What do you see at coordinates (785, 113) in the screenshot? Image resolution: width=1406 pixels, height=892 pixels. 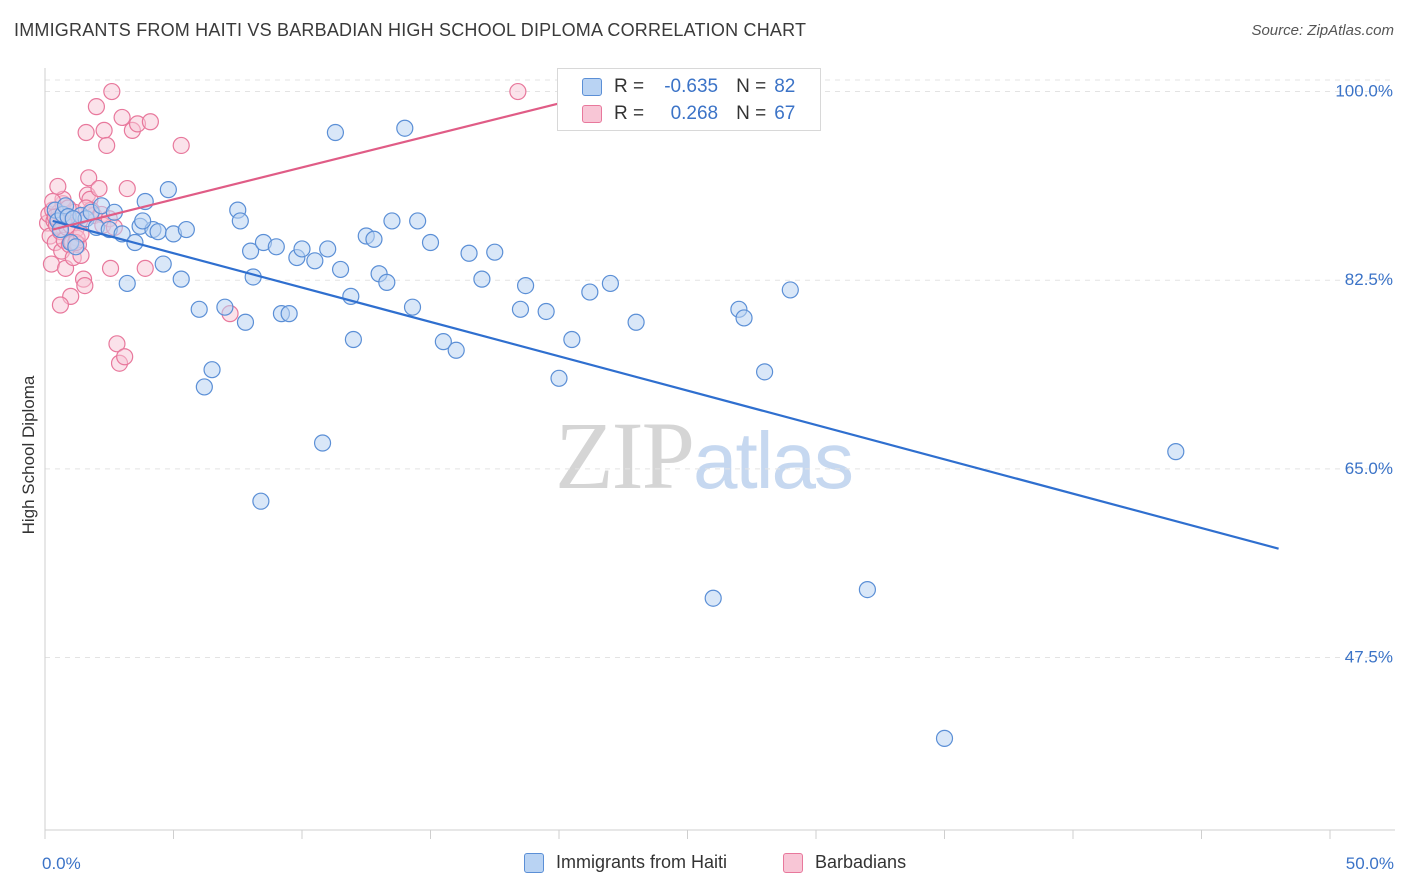 I see `n-value: 67` at bounding box center [785, 113].